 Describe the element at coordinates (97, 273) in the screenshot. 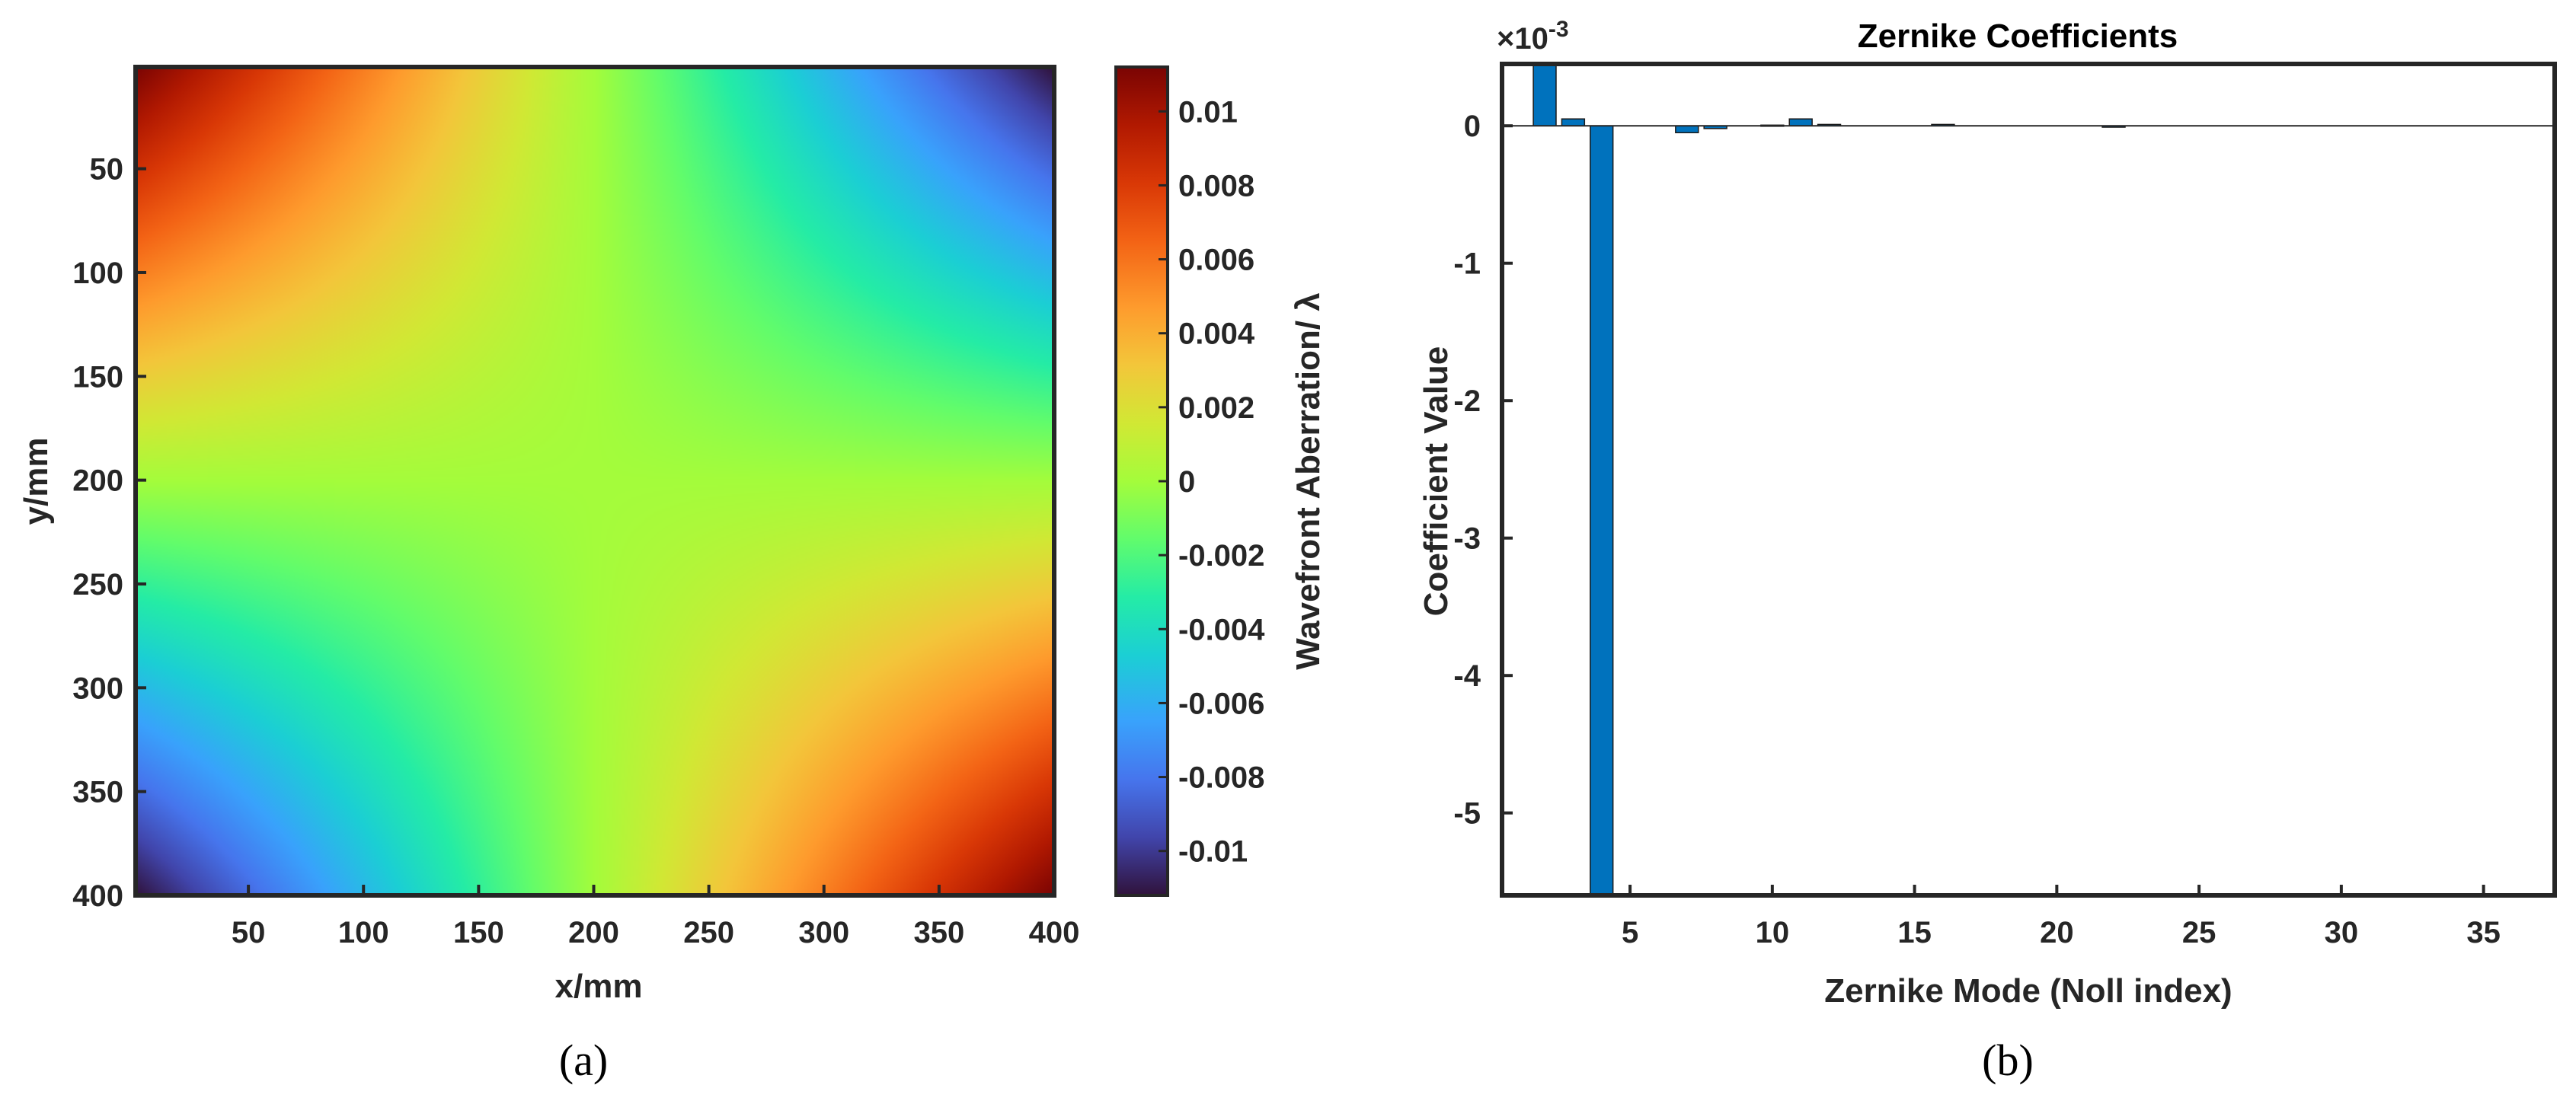

I see `heatmap-y-tick-label: 100` at that location.